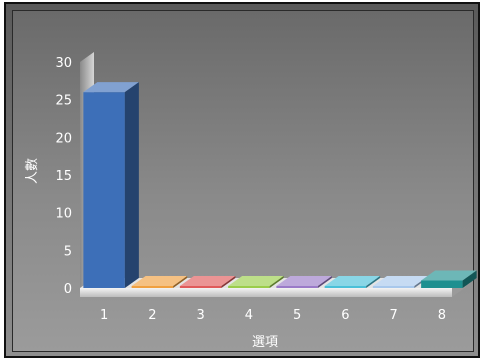 The width and height of the screenshot is (488, 360). What do you see at coordinates (63, 63) in the screenshot?
I see `y-tick-label: 30` at bounding box center [63, 63].